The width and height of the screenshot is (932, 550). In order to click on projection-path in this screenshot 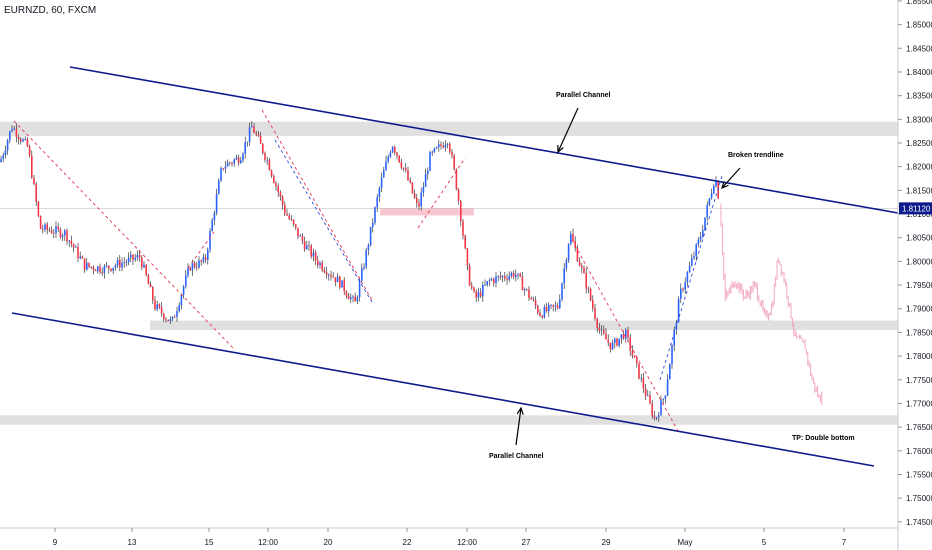, I will do `click(771, 304)`.